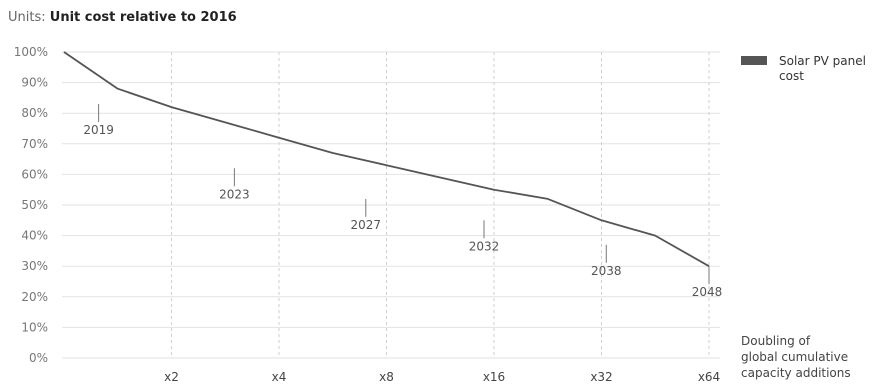 This screenshot has width=877, height=385. I want to click on annotation-label: 2023, so click(234, 194).